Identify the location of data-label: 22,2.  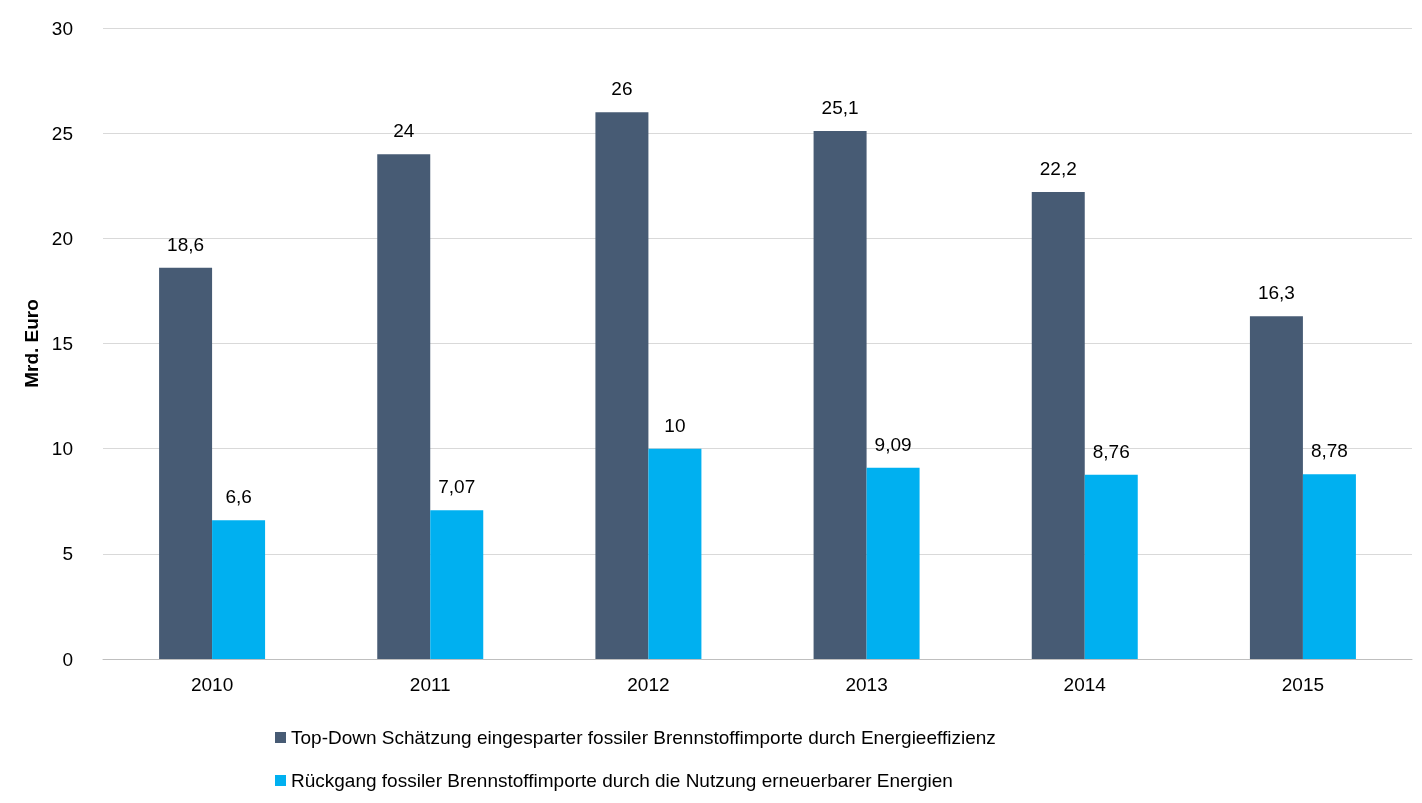
(1058, 169).